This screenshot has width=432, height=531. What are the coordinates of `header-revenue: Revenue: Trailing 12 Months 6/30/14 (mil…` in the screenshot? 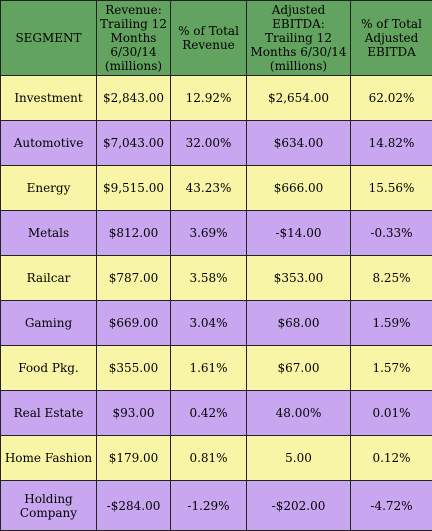 It's located at (134, 38).